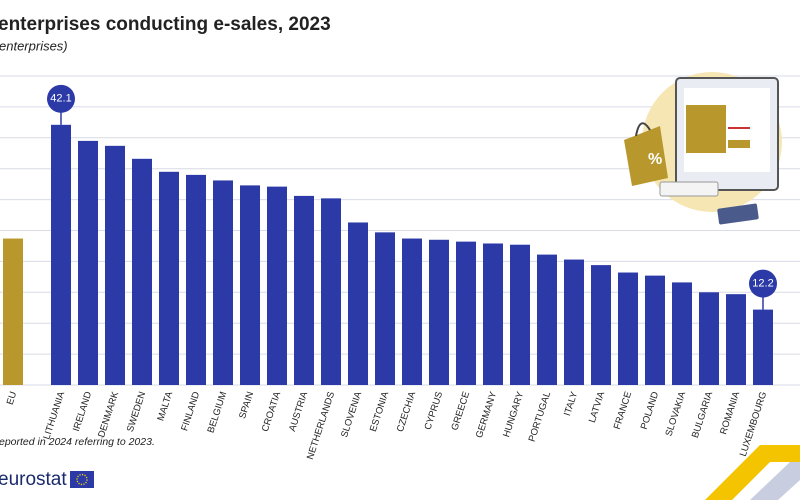 This screenshot has height=500, width=800. What do you see at coordinates (540, 416) in the screenshot?
I see `x-tick-label: PORTUGAL` at bounding box center [540, 416].